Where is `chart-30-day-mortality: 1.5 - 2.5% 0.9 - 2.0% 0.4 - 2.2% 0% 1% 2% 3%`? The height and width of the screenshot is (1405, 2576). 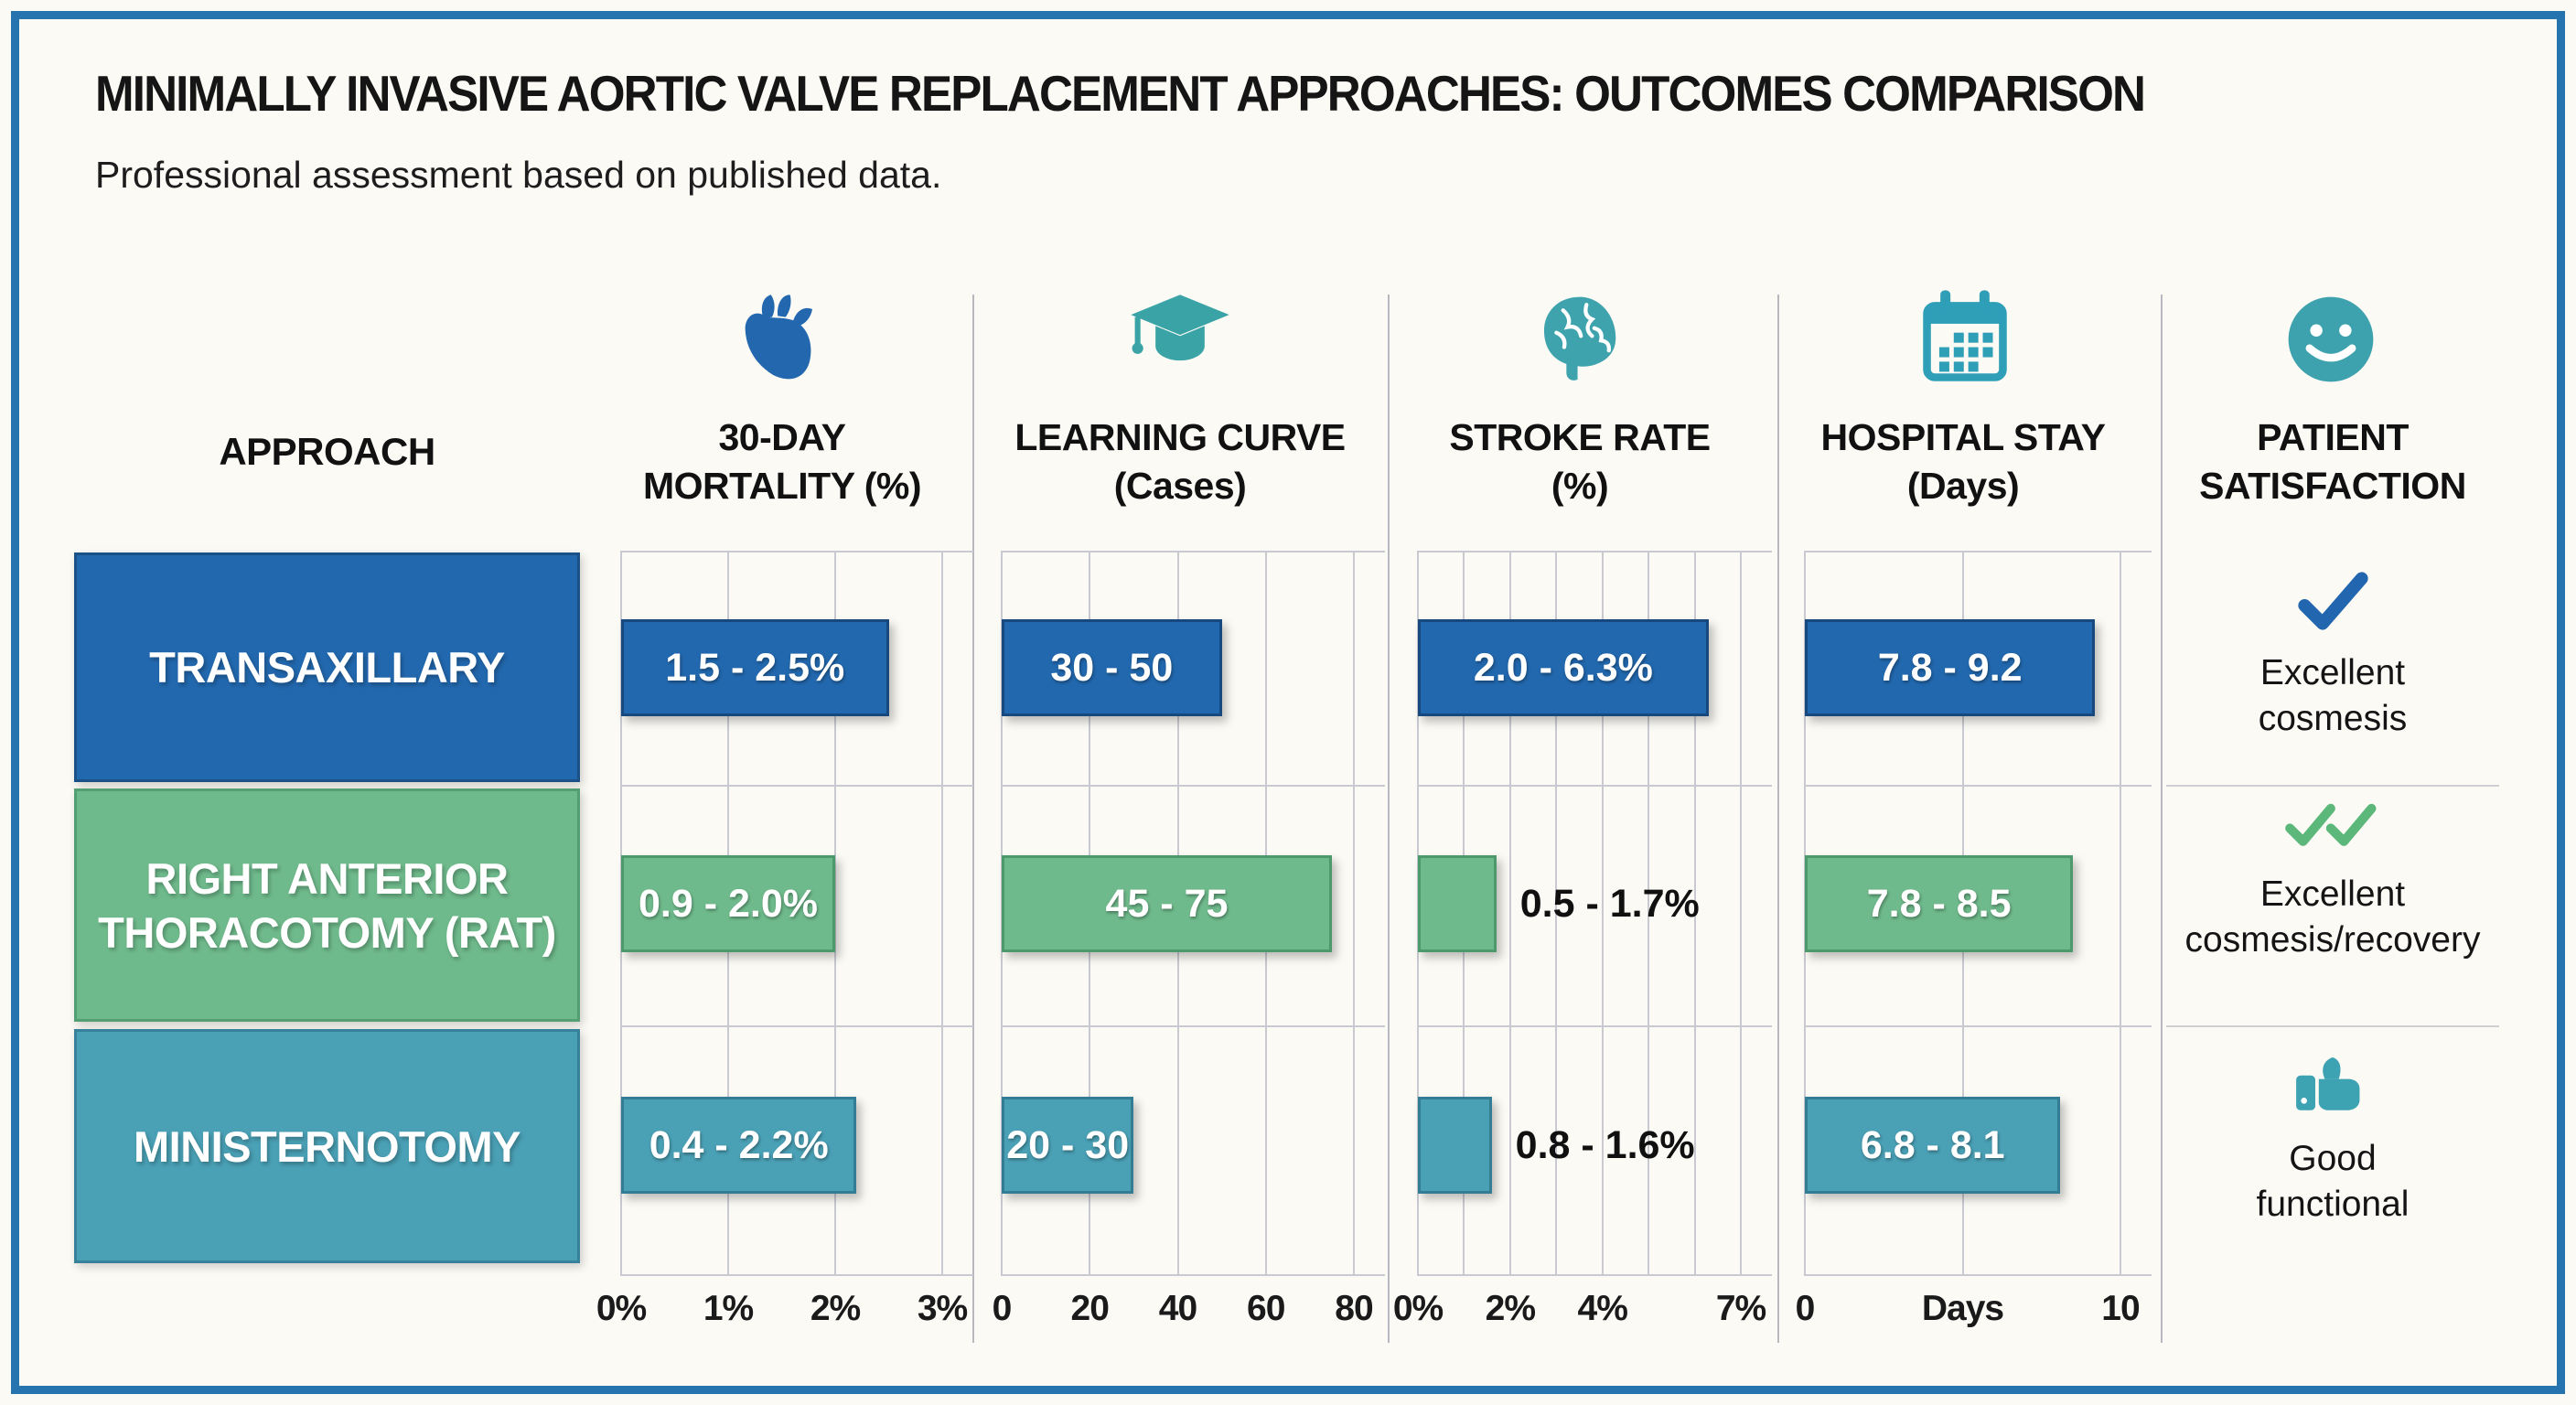
chart-30-day-mortality: 1.5 - 2.5% 0.9 - 2.0% 0.4 - 2.2% 0% 1% 2% 3% is located at coordinates (785, 940).